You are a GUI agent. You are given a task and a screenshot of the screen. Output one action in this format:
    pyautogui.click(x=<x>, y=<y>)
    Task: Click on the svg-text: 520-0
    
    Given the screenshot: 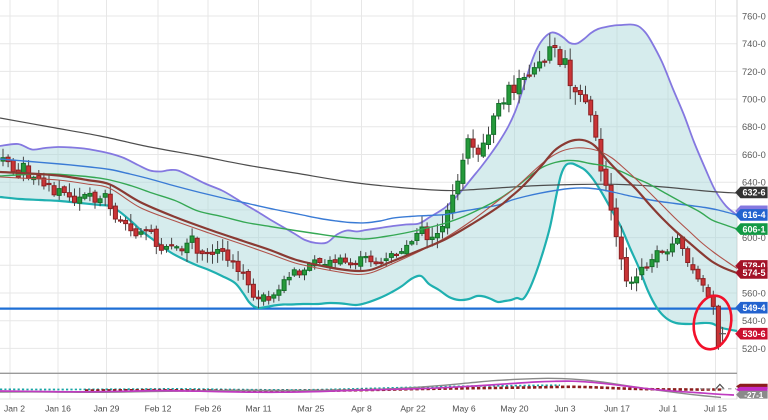 What is the action you would take?
    pyautogui.click(x=754, y=349)
    